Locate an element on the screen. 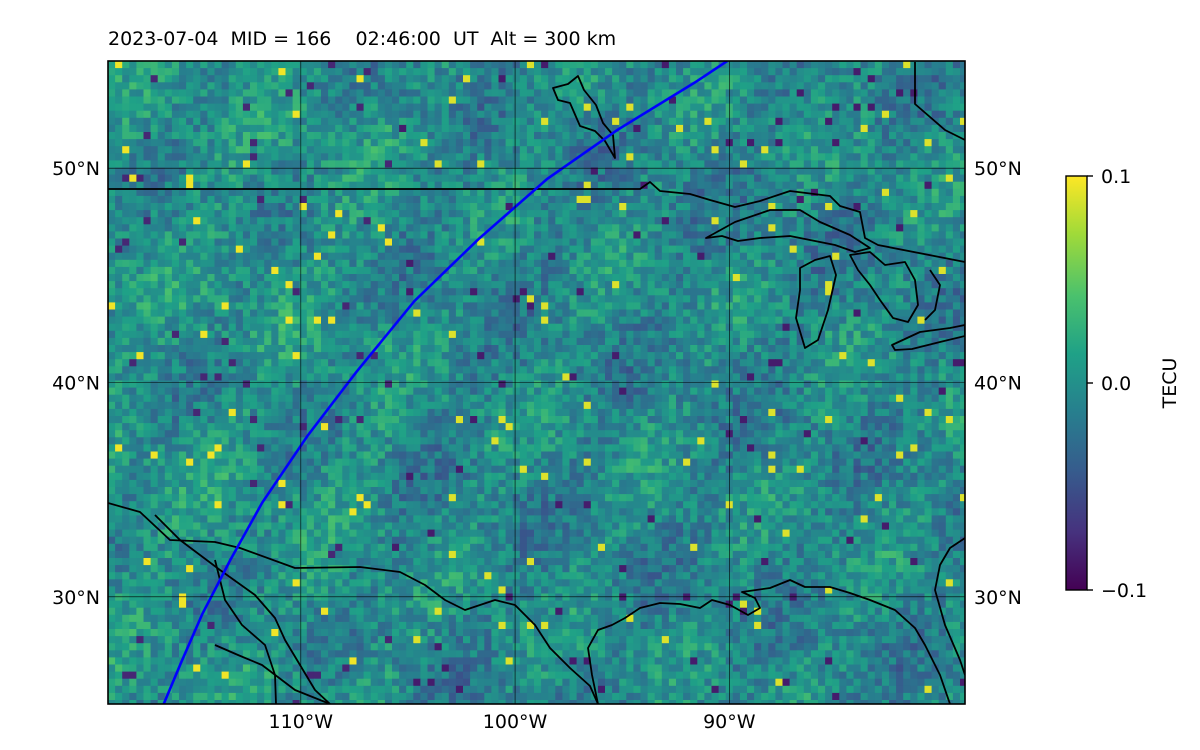 This screenshot has height=750, width=1200. colorbar-tick-label: −0.1 is located at coordinates (1124, 591).